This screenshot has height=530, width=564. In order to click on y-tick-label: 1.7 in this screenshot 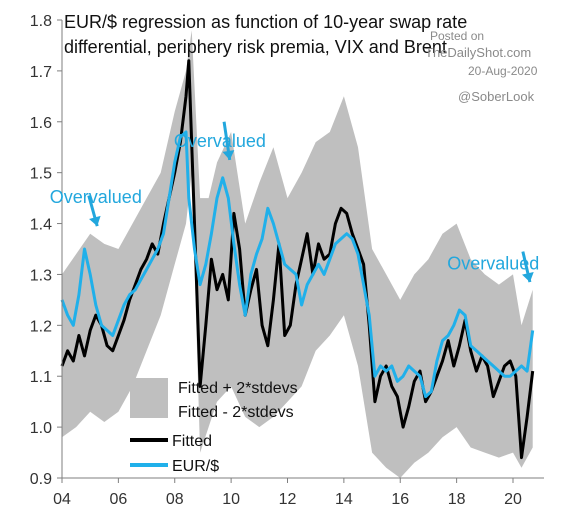, I will do `click(41, 72)`.